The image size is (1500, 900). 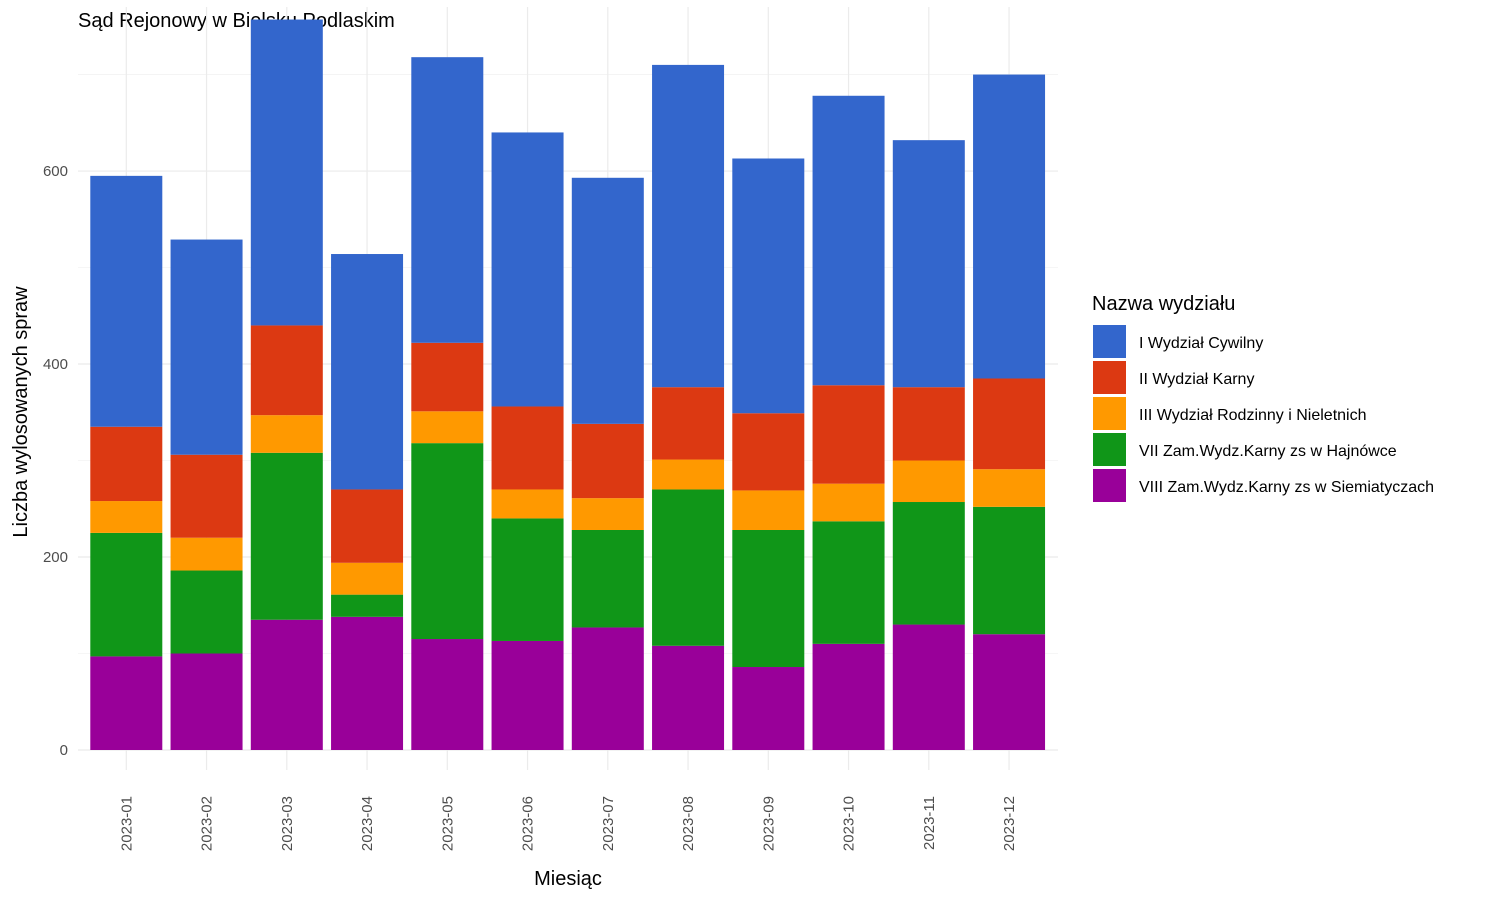 I want to click on y-tick-label: 200, so click(x=55, y=557).